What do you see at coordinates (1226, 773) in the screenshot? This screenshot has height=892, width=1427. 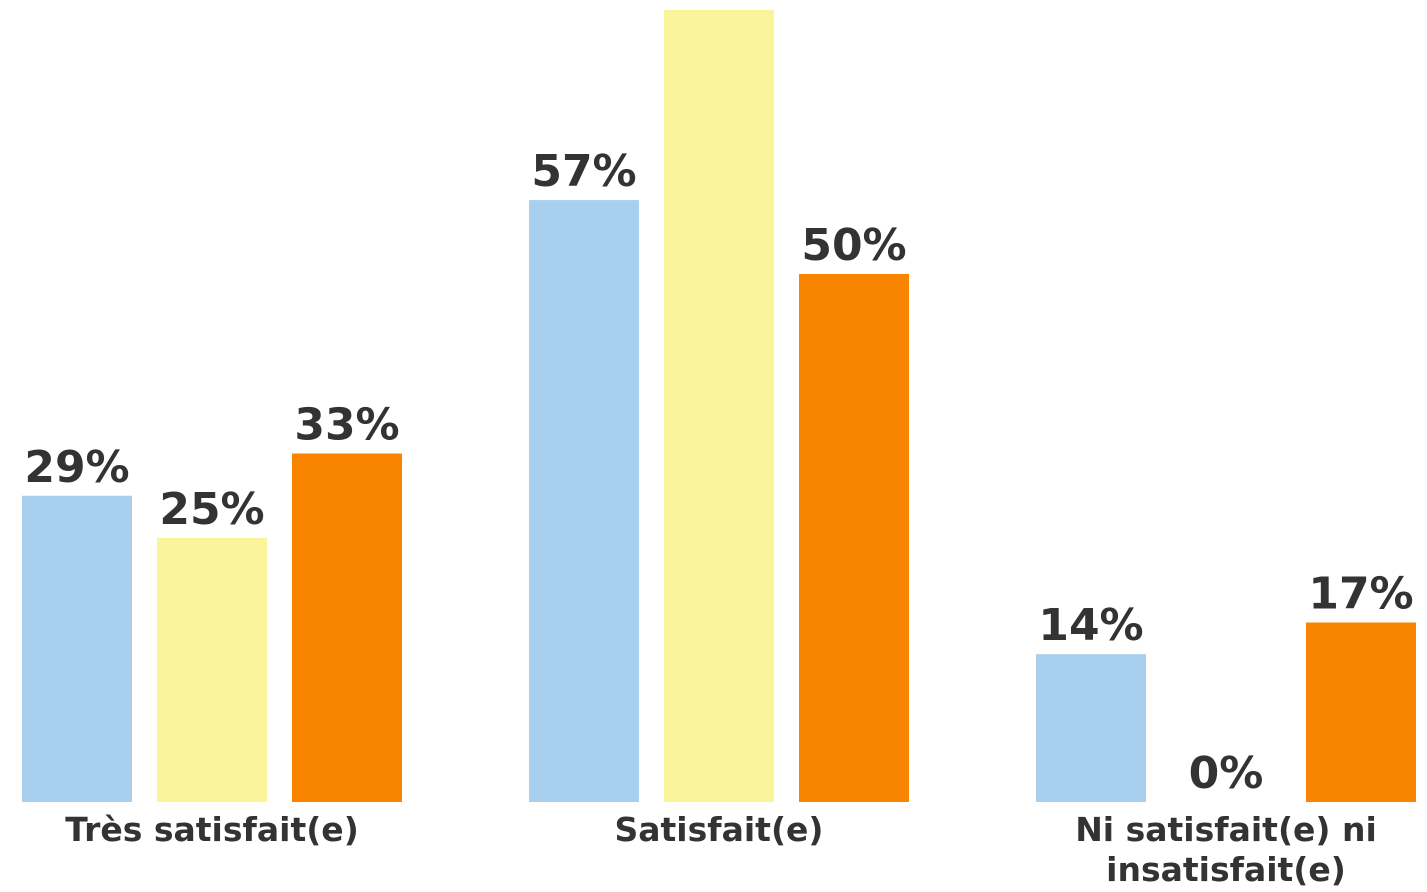 I see `value-label: 0%` at bounding box center [1226, 773].